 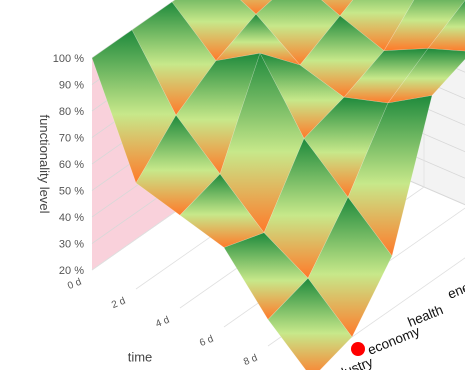 I want to click on x-tick-label: 2 d, so click(x=118, y=303).